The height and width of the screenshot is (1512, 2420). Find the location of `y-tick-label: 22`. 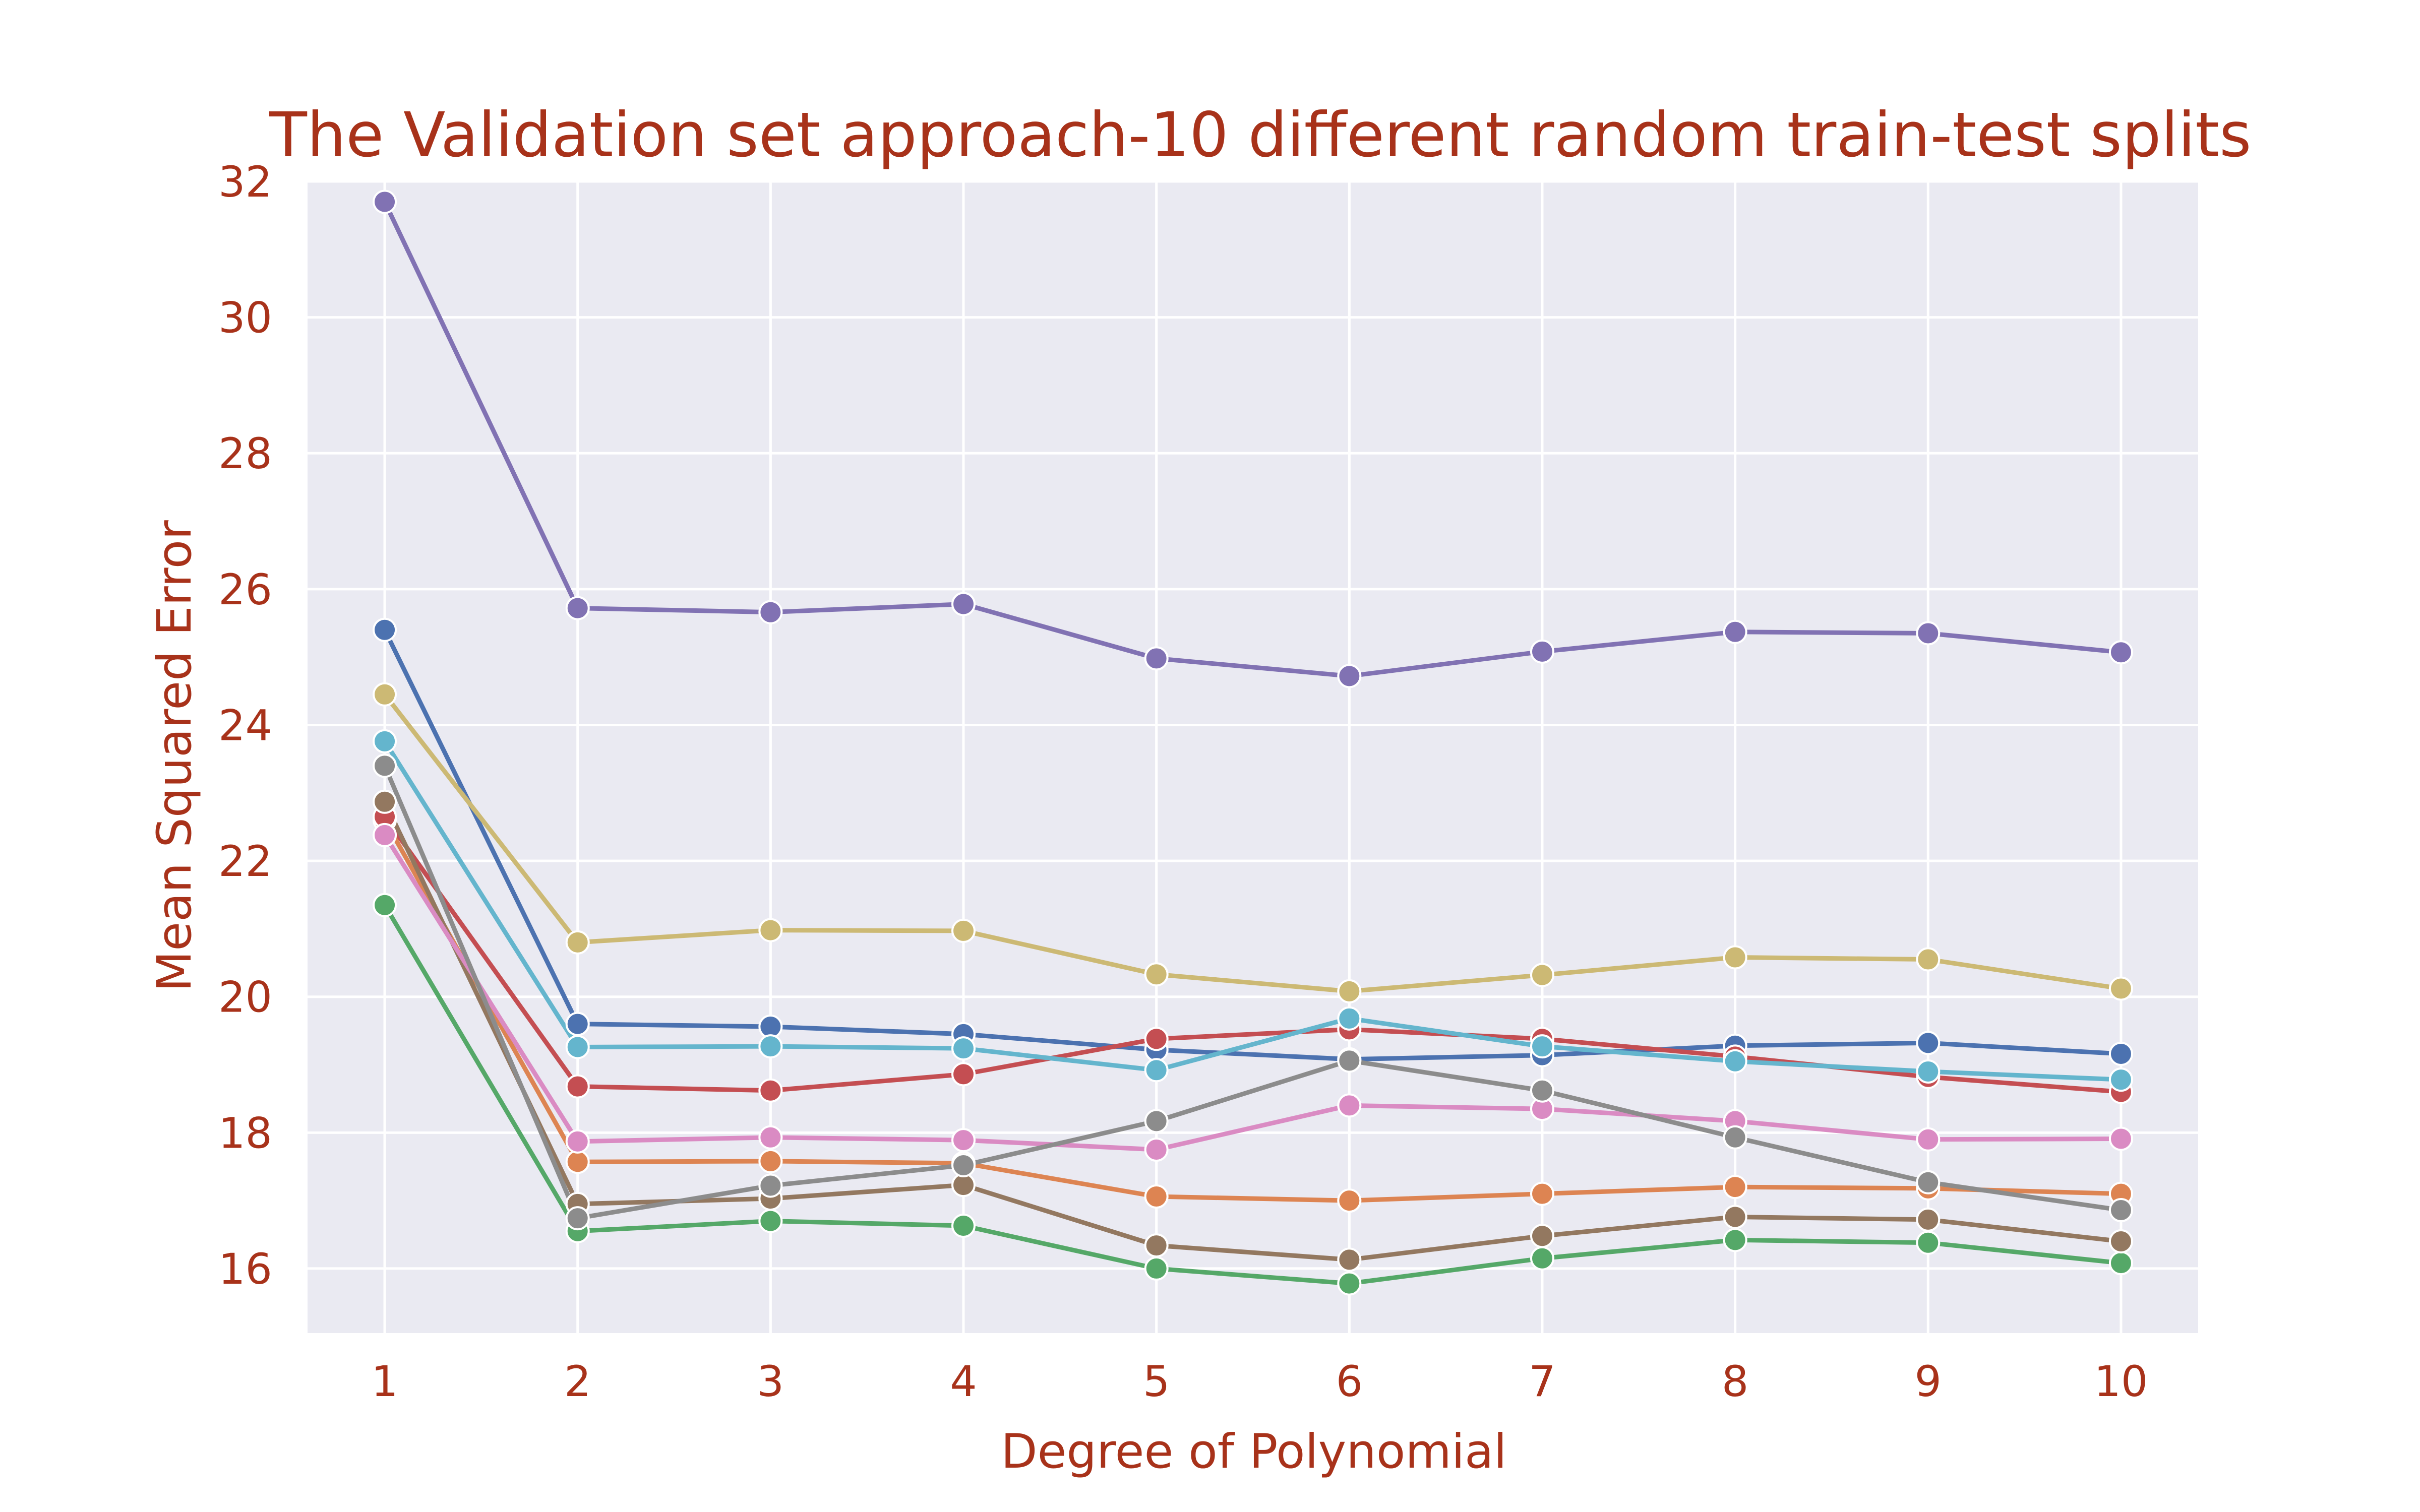

y-tick-label: 22 is located at coordinates (245, 861).